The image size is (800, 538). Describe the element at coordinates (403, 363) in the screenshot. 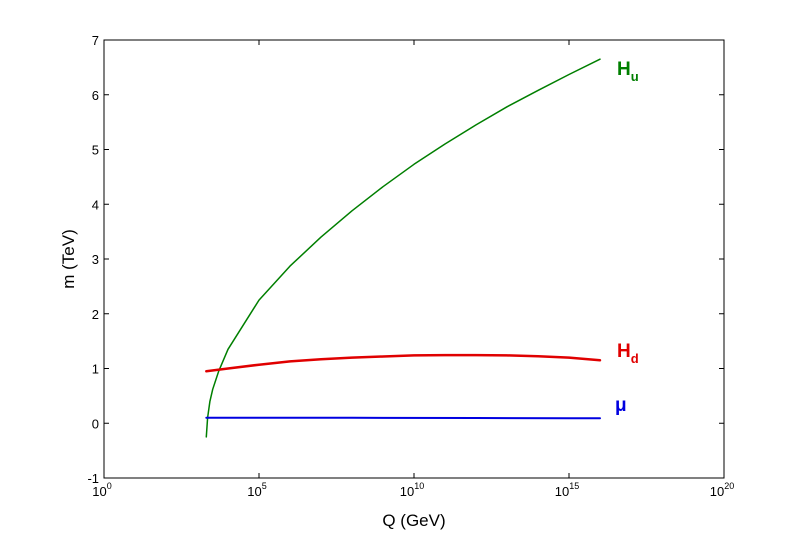

I see `hd-curve` at that location.